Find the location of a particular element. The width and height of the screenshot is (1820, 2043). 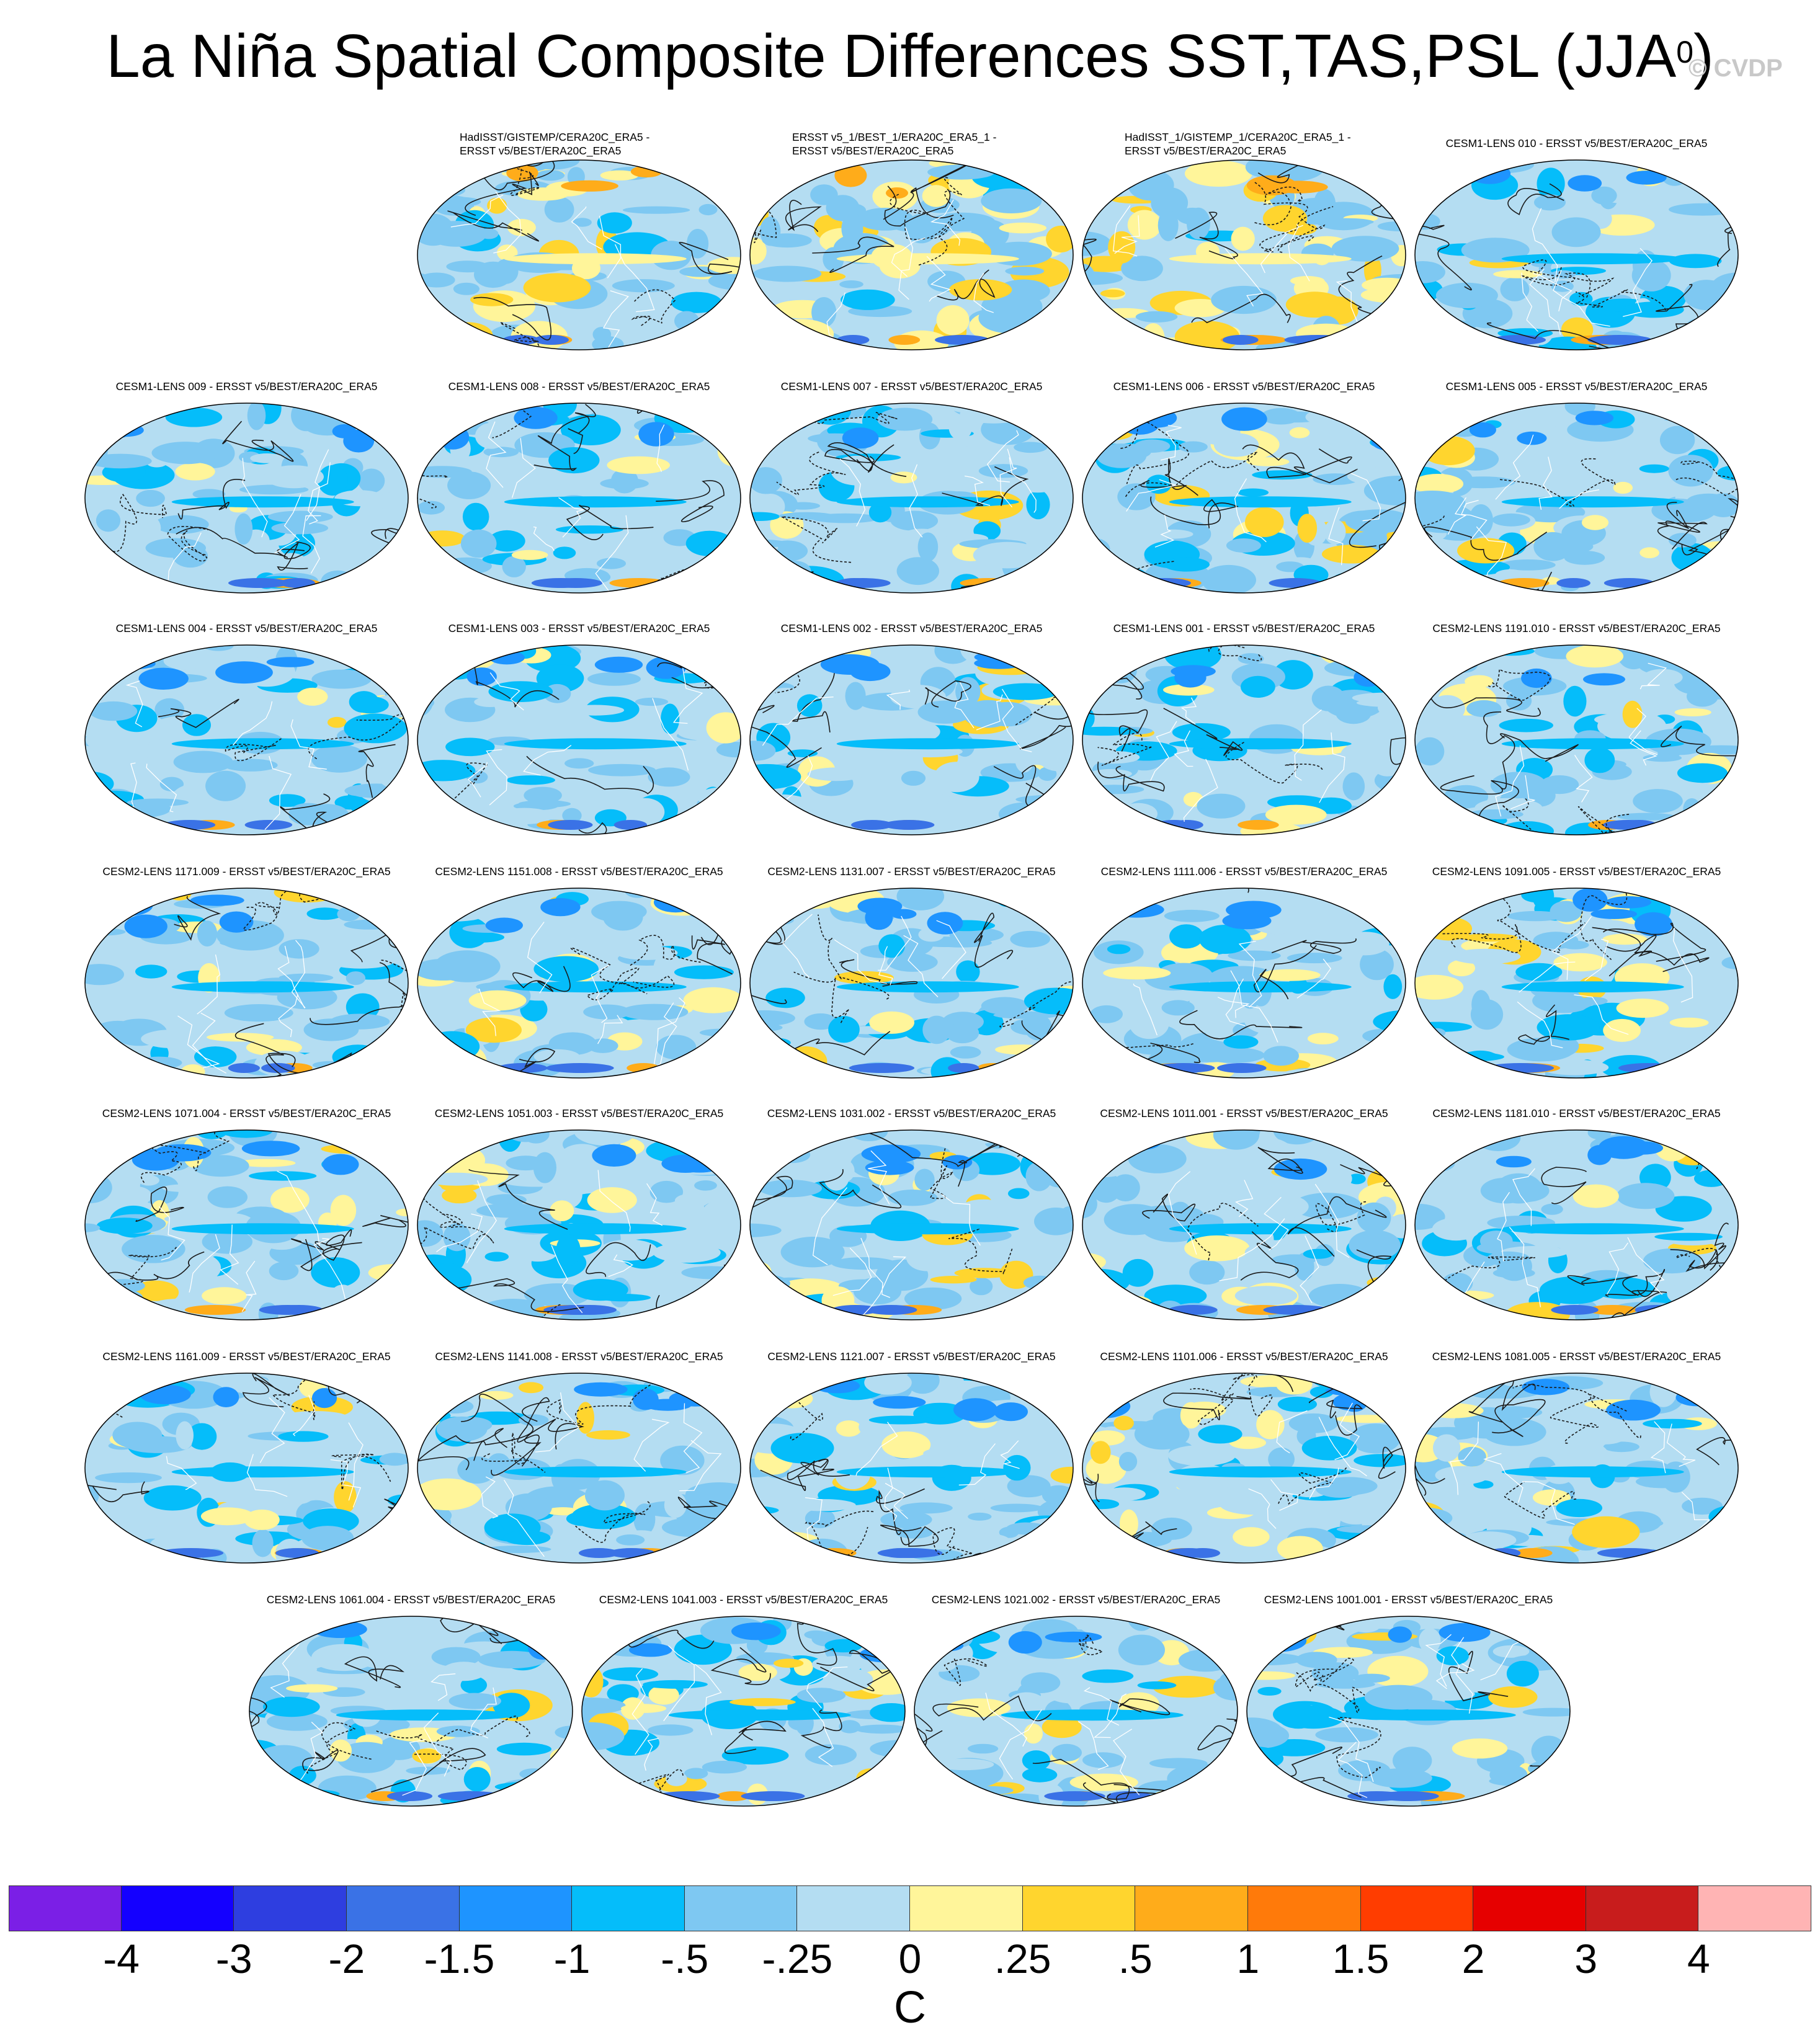

colorbar-tick-label: .5 is located at coordinates (1135, 1959).